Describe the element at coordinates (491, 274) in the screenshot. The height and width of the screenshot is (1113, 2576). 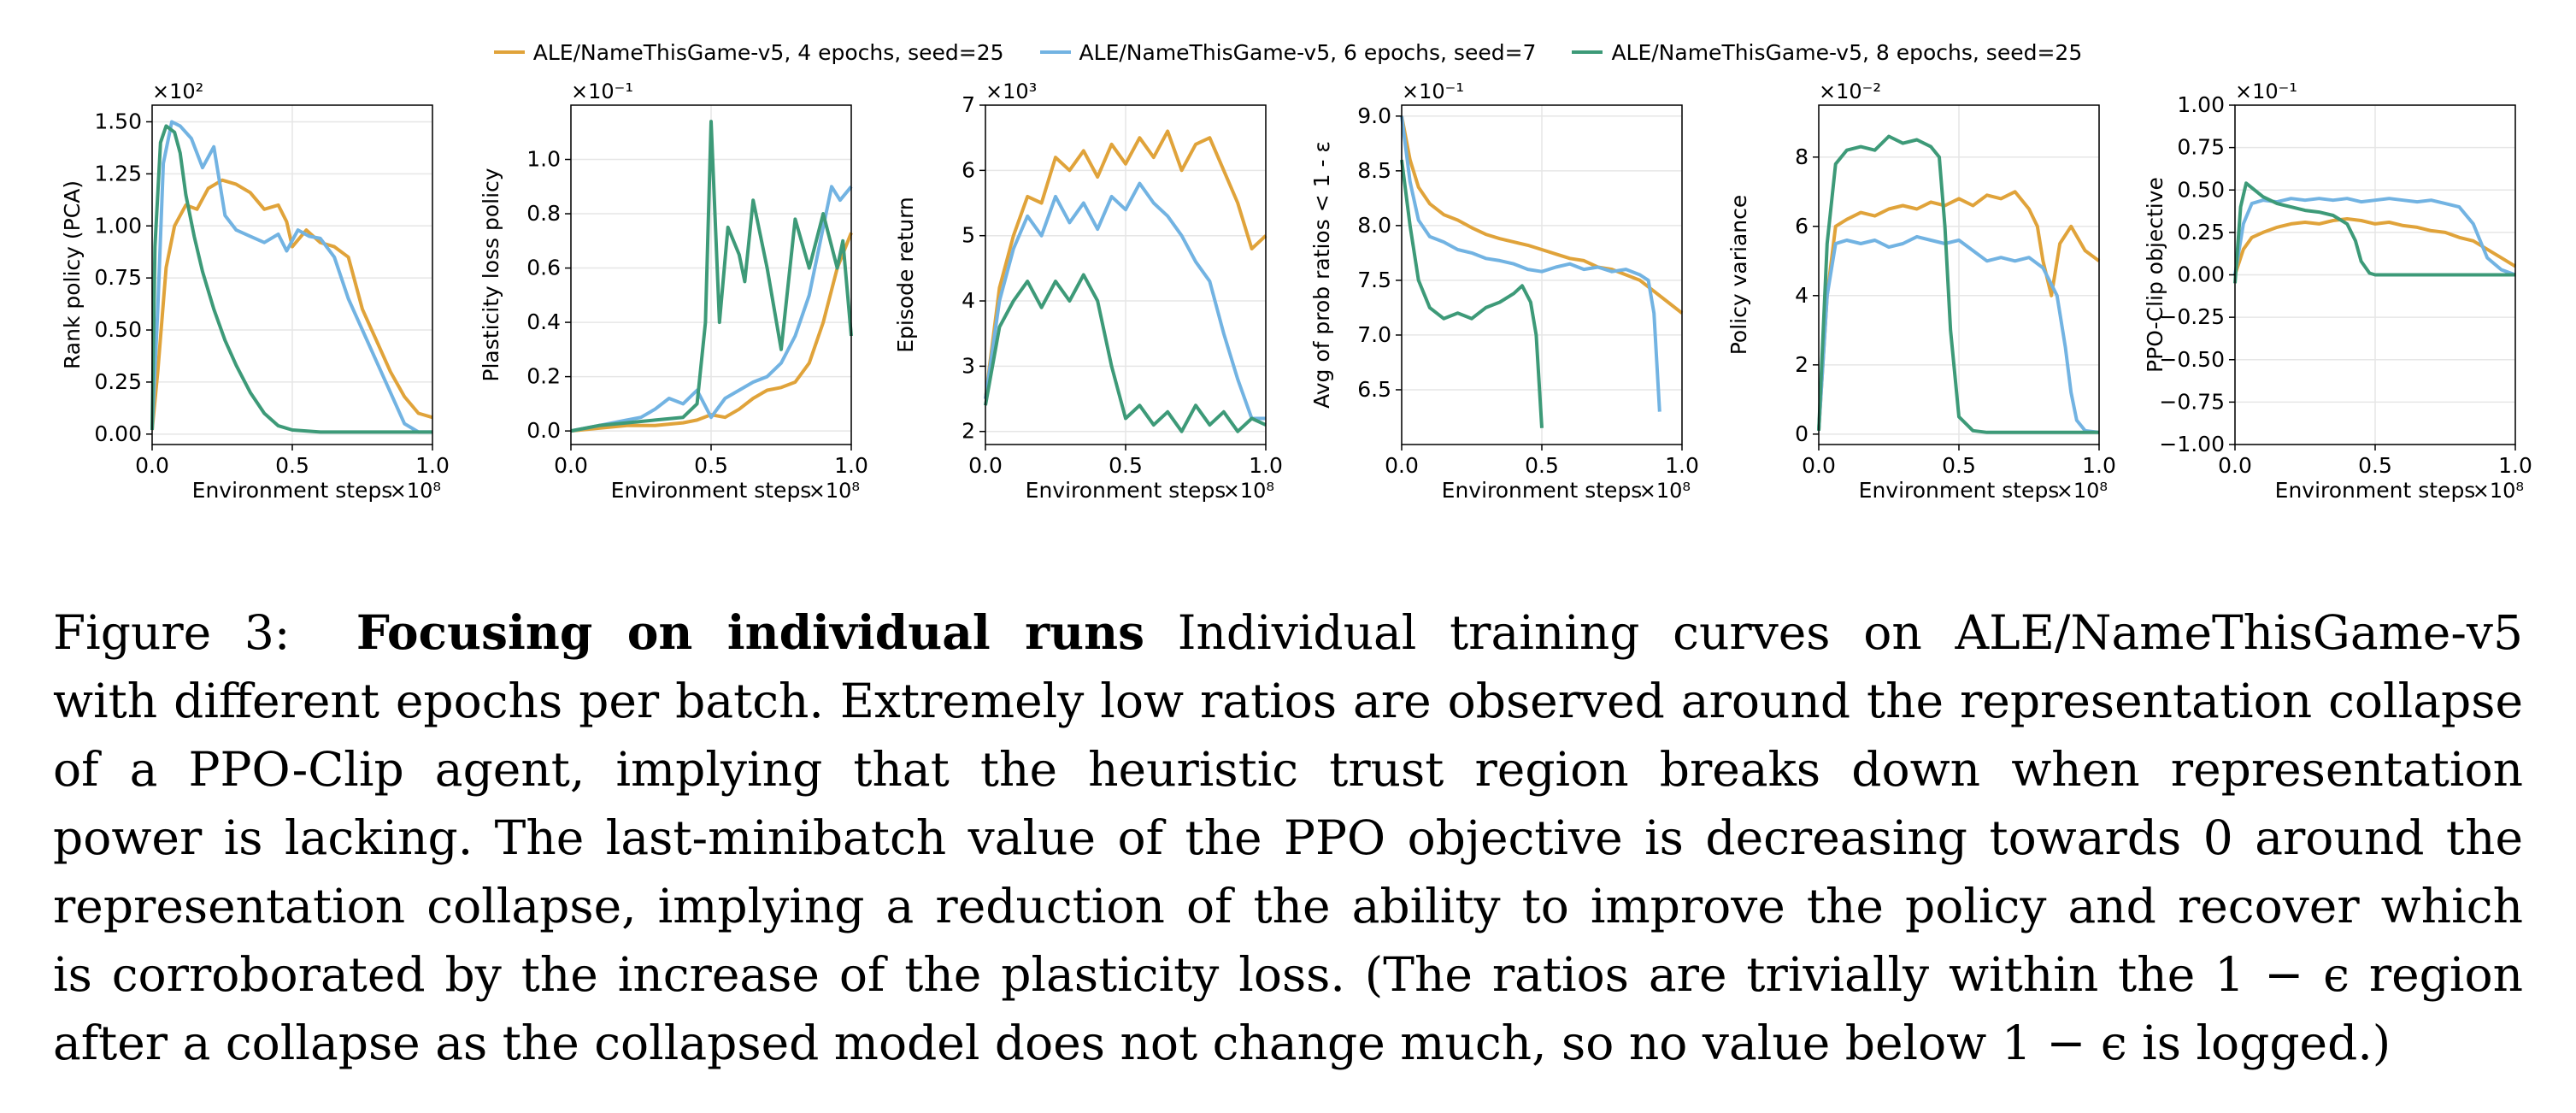
I see `y-axis-label: Plasticity loss policy` at that location.